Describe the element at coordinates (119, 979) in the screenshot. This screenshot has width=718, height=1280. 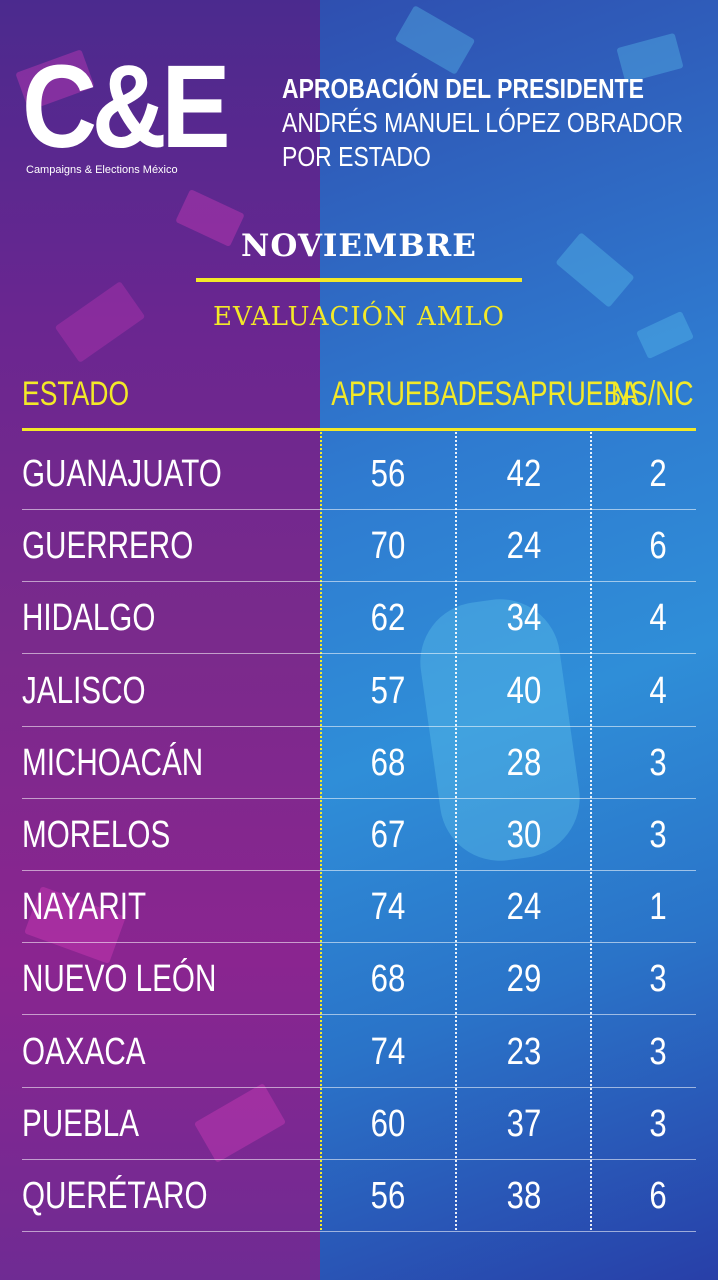
I see `state-name: NUEVO LEÓN` at that location.